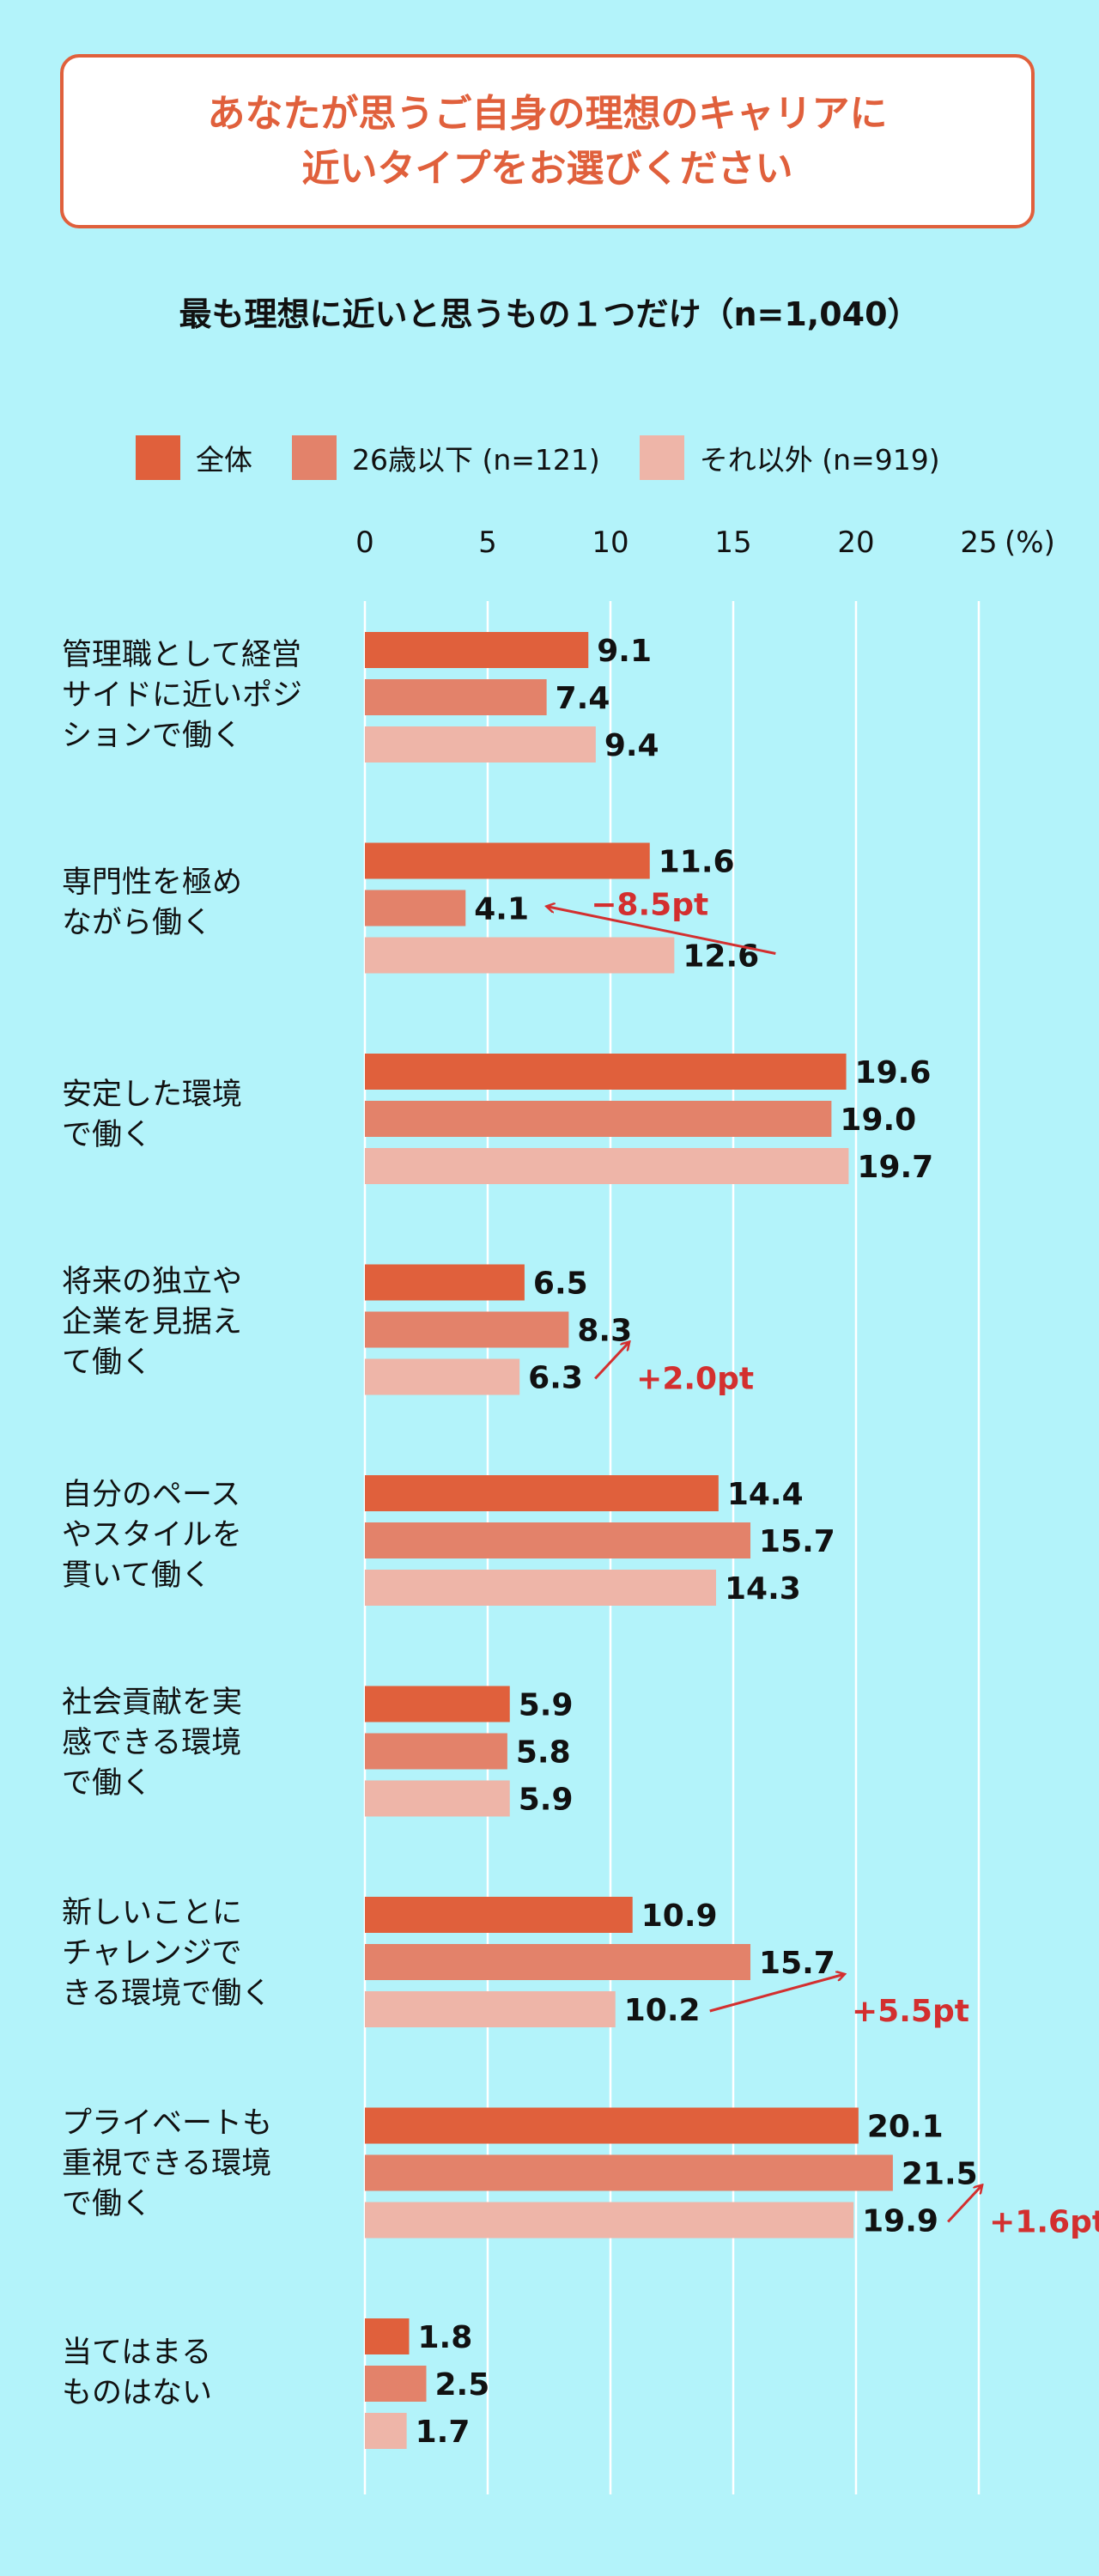 This screenshot has width=1099, height=2576. I want to click on bar-value-label: 20.1, so click(905, 2127).